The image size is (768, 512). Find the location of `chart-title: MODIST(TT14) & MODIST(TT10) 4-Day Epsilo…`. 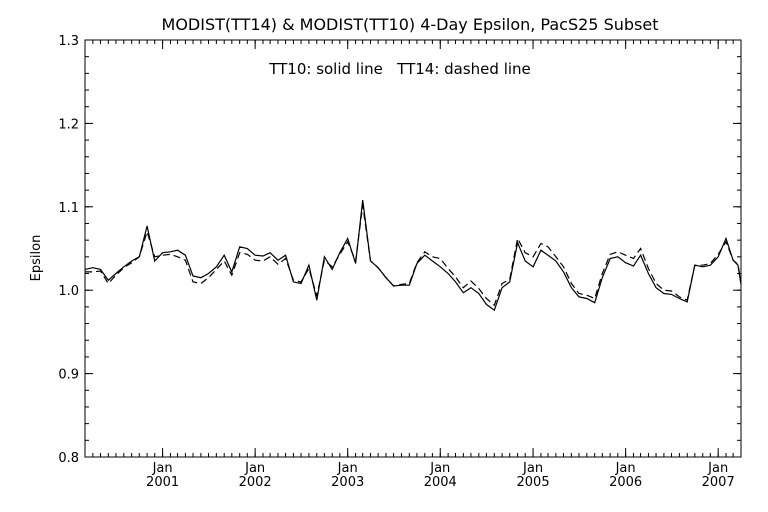

chart-title: MODIST(TT14) & MODIST(TT10) 4-Day Epsilo… is located at coordinates (410, 24).